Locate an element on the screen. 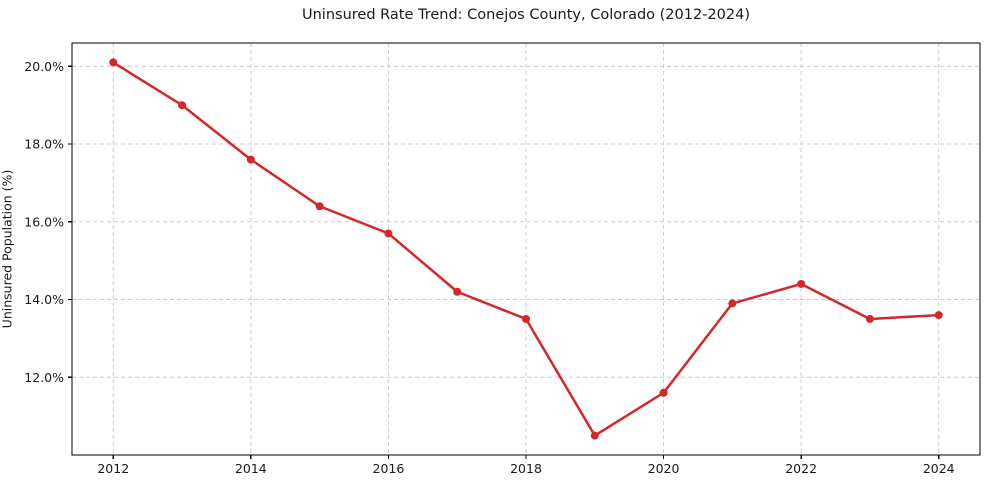 This screenshot has height=490, width=989. x-tick-label: 2016 is located at coordinates (389, 468).